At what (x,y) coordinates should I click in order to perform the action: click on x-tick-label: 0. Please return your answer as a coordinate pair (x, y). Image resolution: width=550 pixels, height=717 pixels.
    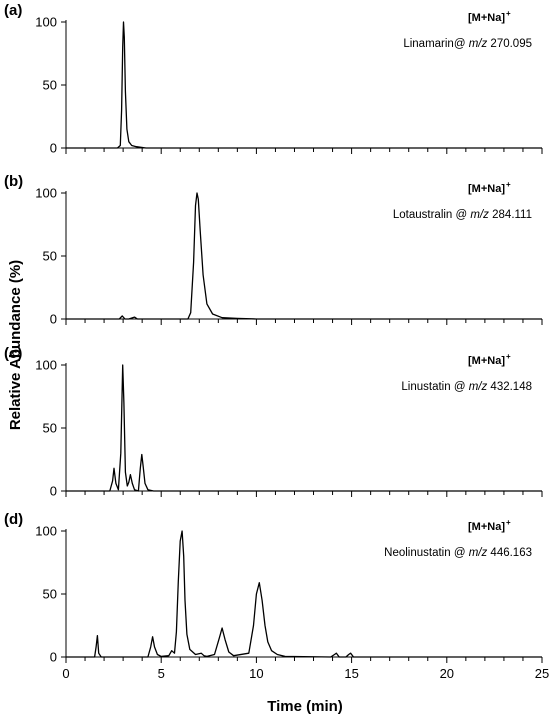
    Looking at the image, I should click on (65, 673).